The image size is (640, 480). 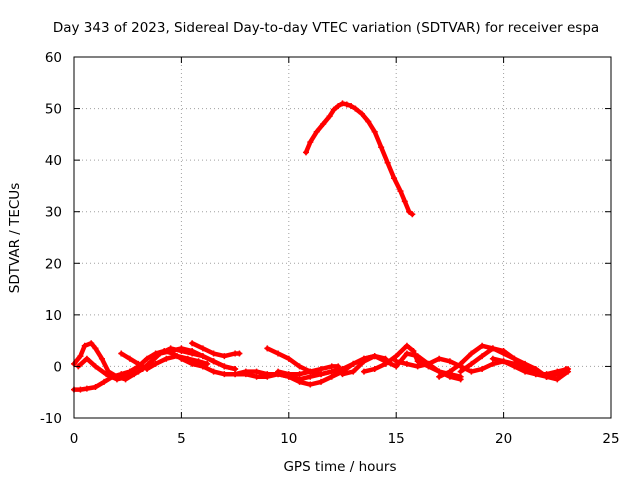 What do you see at coordinates (53, 110) in the screenshot?
I see `y-tick-label: 50` at bounding box center [53, 110].